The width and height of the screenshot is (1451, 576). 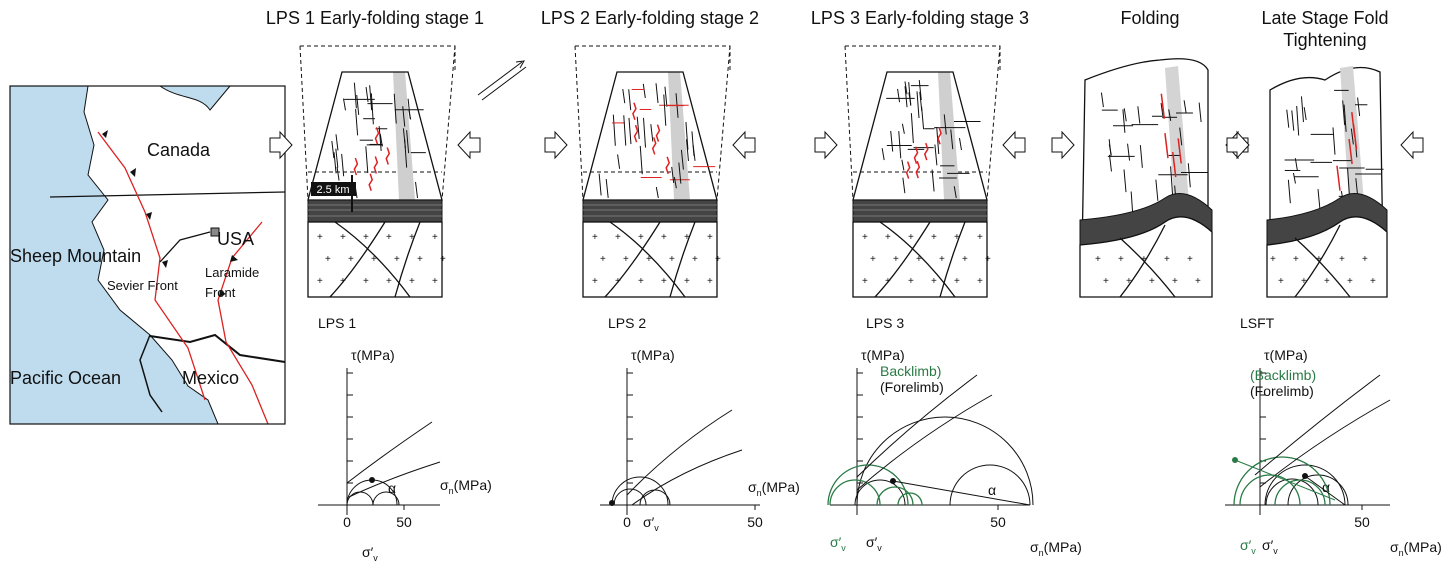 What do you see at coordinates (1282, 391) in the screenshot?
I see `limb-label: (Forelimb)` at bounding box center [1282, 391].